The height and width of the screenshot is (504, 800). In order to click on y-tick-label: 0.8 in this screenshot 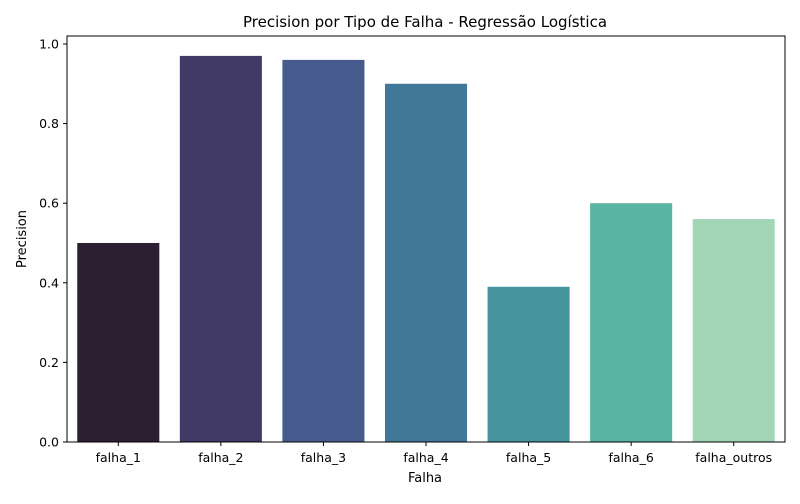, I will do `click(49, 123)`.